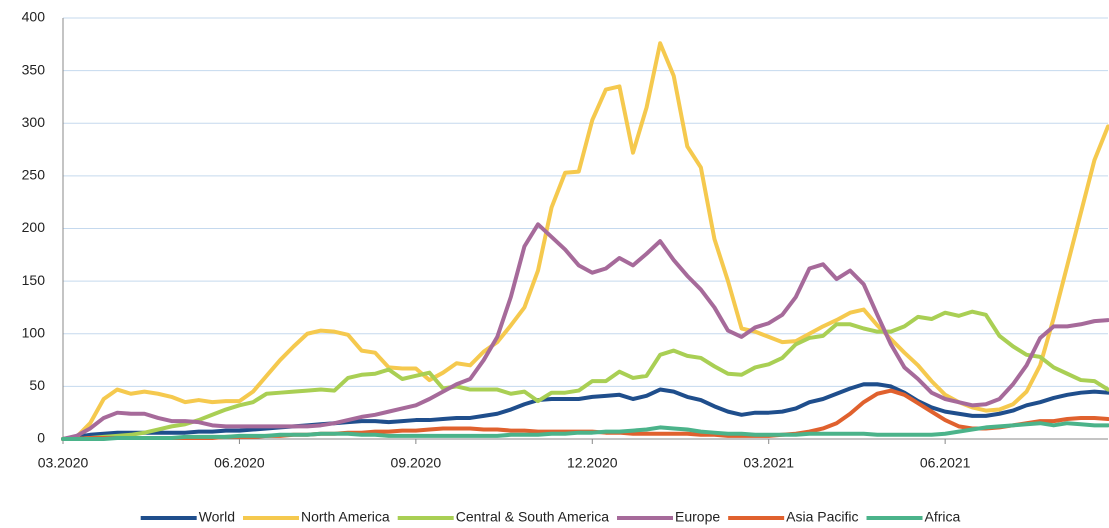  I want to click on legend-label: World, so click(217, 517).